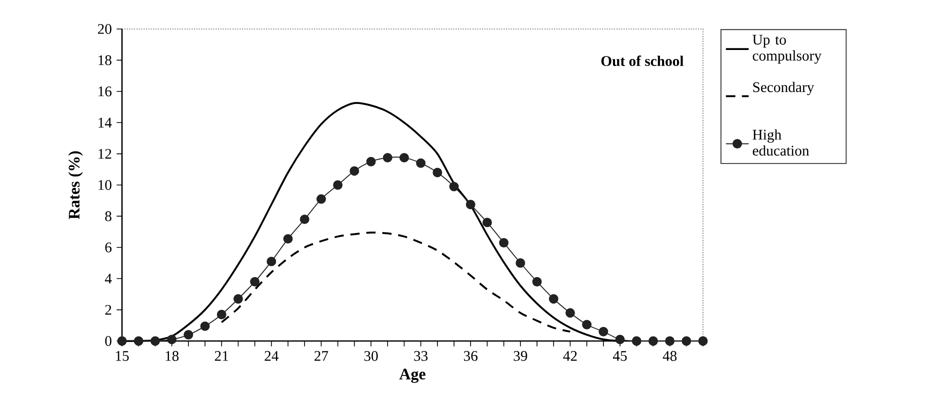 Image resolution: width=942 pixels, height=412 pixels. Describe the element at coordinates (619, 356) in the screenshot. I see `x-tick-label: 45` at that location.